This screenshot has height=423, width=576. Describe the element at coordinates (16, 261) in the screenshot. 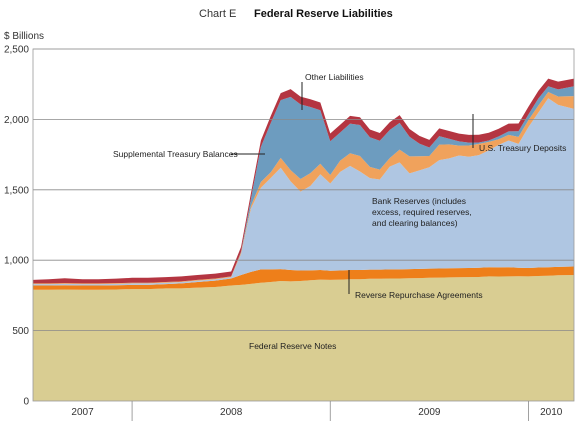

I see `y-tick-label: 1,000` at that location.